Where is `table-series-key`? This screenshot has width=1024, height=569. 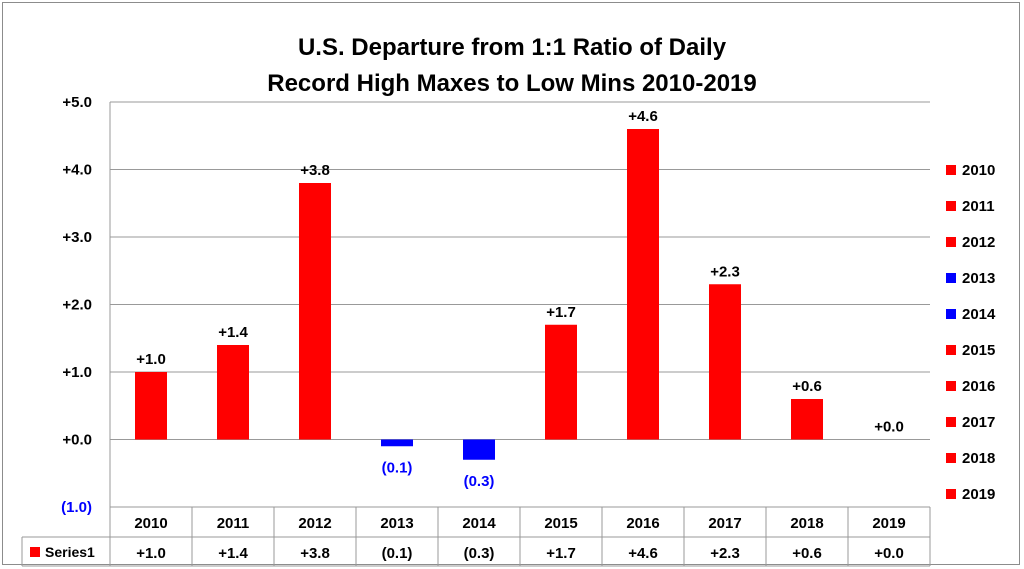
table-series-key is located at coordinates (35, 552).